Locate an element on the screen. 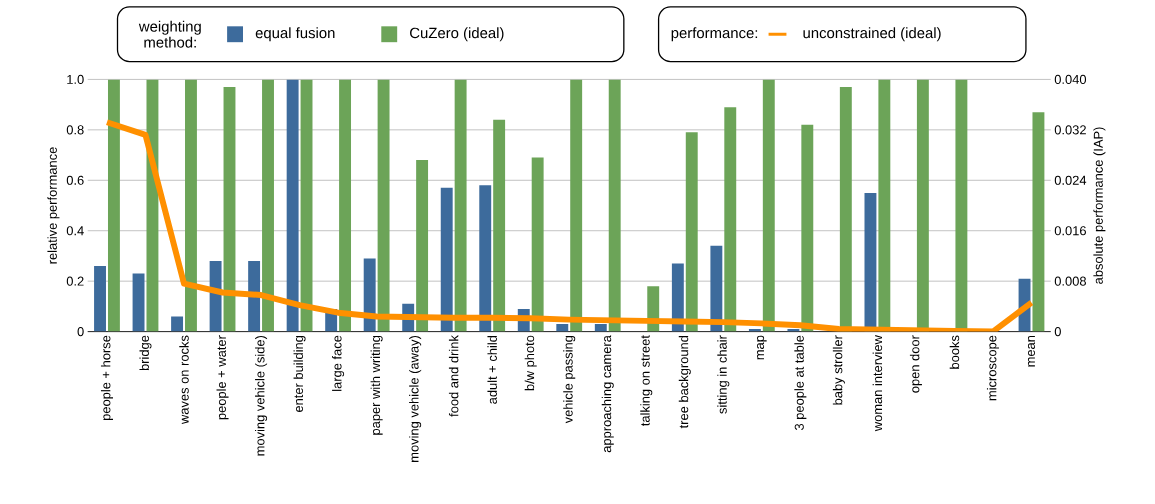 This screenshot has width=1155, height=504. x-tick-label: baby stroller is located at coordinates (838, 370).